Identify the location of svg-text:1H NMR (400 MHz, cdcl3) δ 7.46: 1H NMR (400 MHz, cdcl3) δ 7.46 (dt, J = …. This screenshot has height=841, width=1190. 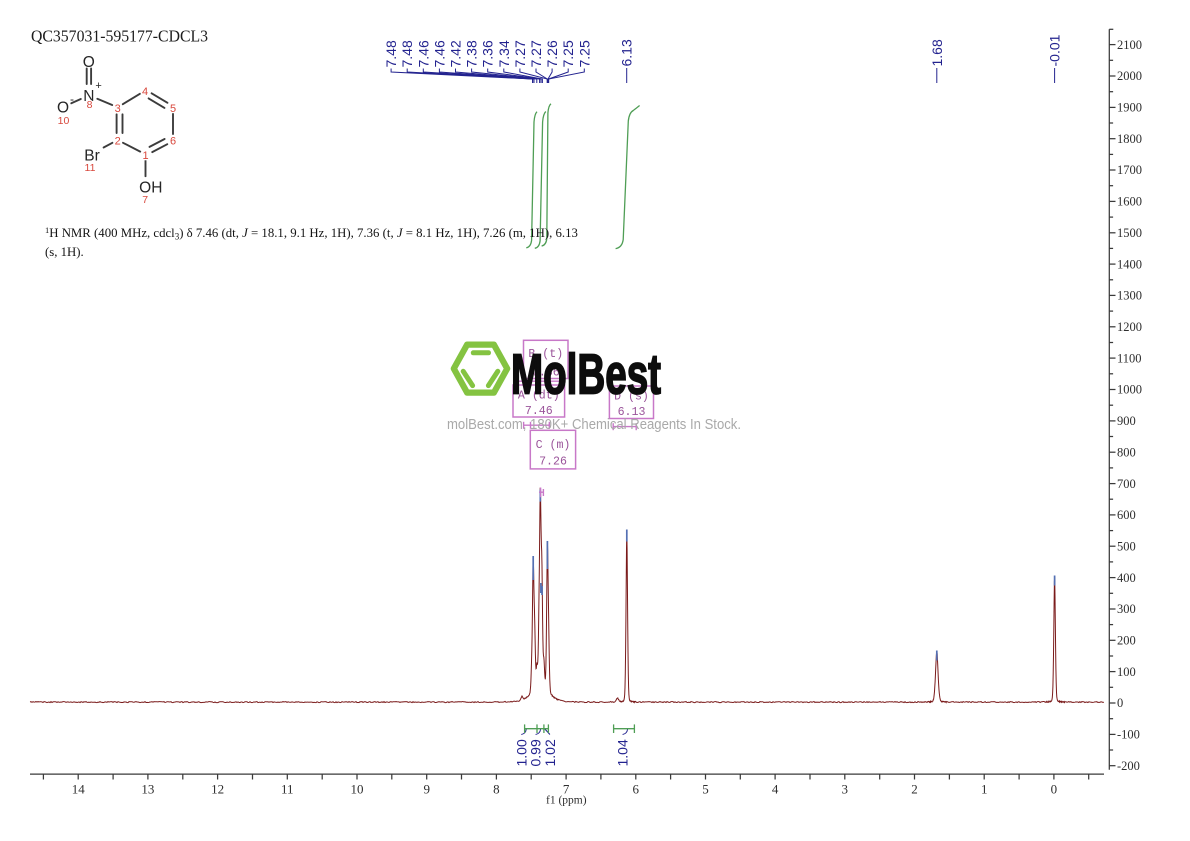
(311, 233).